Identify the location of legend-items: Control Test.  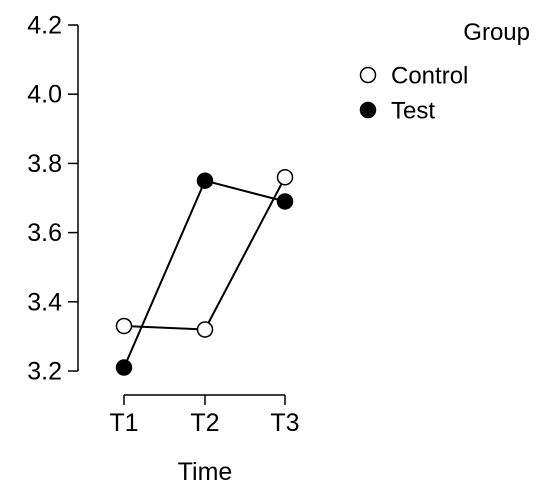
(415, 94).